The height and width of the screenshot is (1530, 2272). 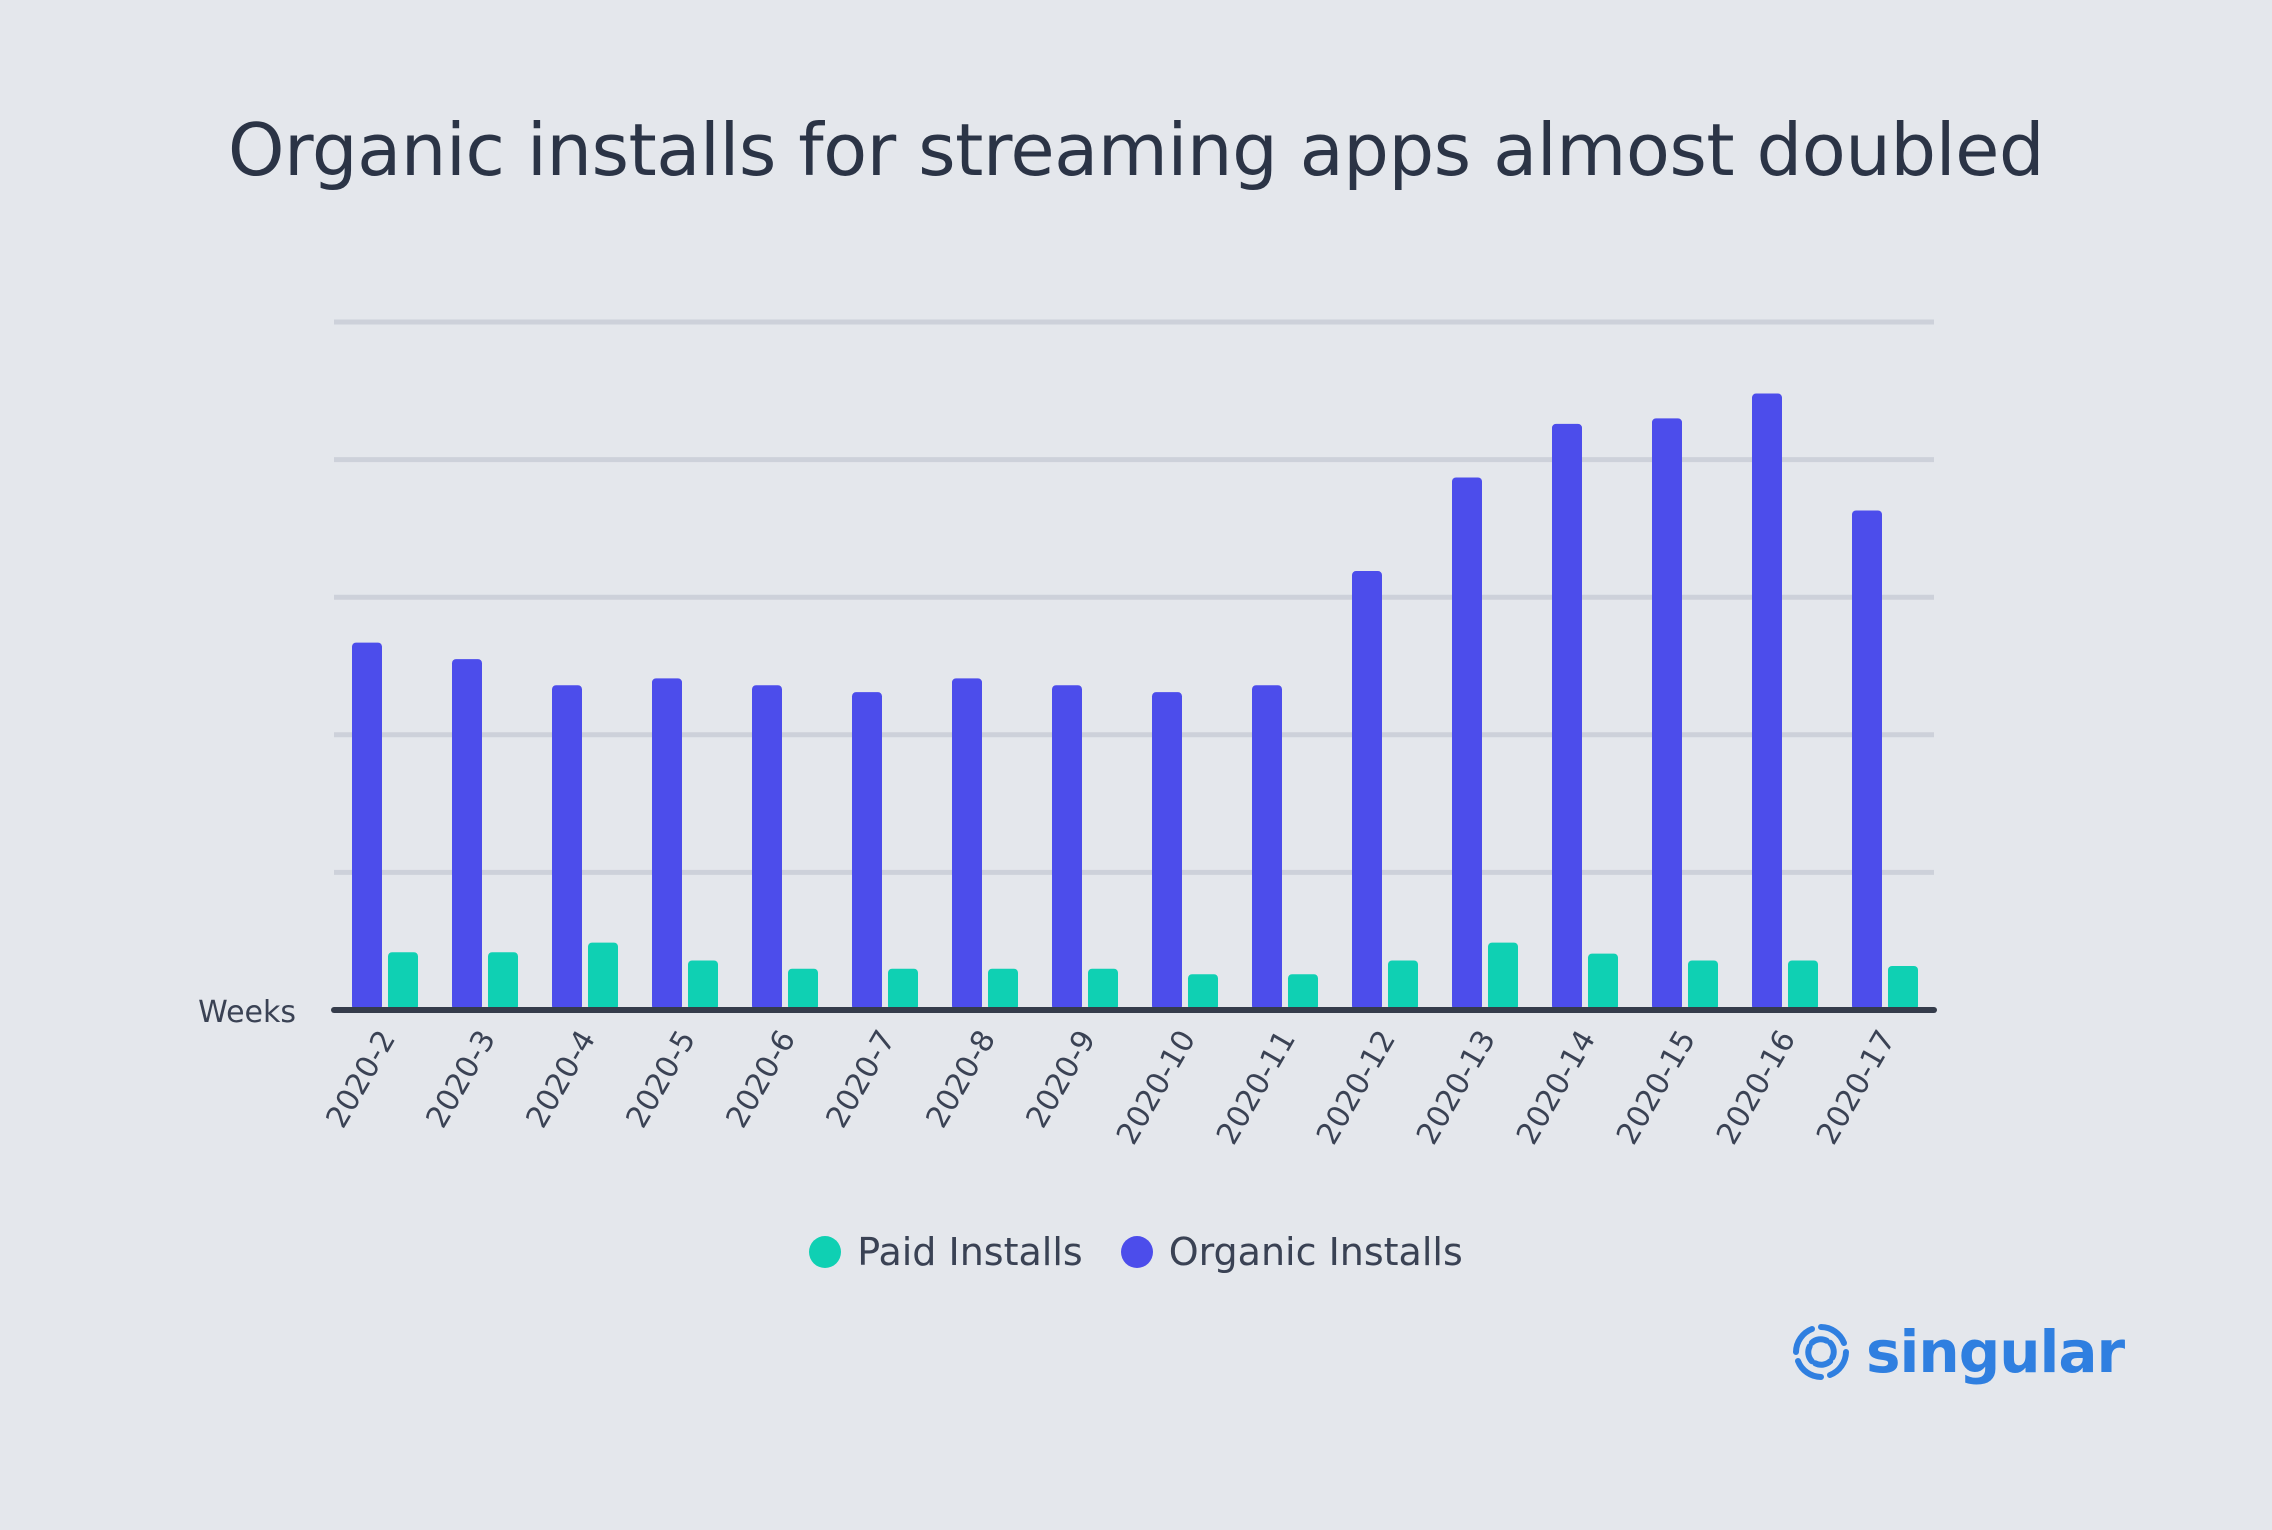 What do you see at coordinates (1256, 1088) in the screenshot?
I see `x-tick-label: 2020-11` at bounding box center [1256, 1088].